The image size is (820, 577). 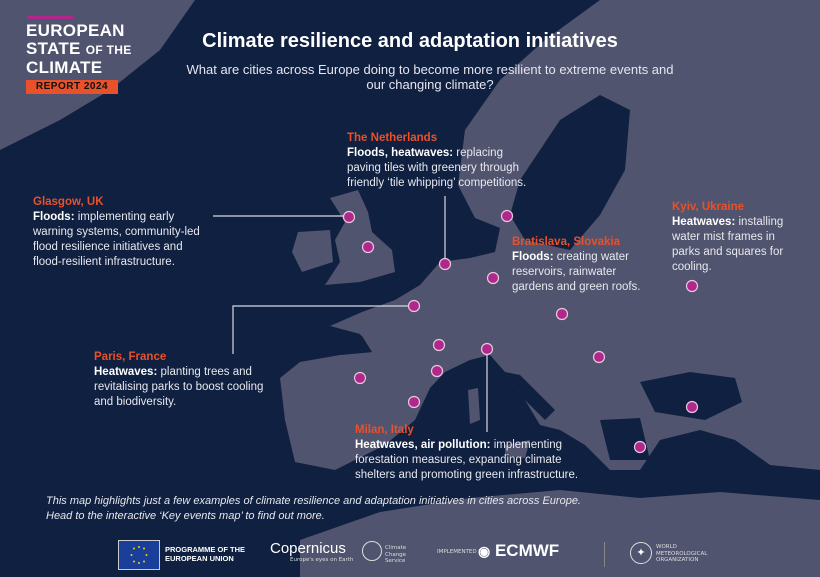 What do you see at coordinates (308, 548) in the screenshot?
I see `copernicus-wordmark: Copernicus` at bounding box center [308, 548].